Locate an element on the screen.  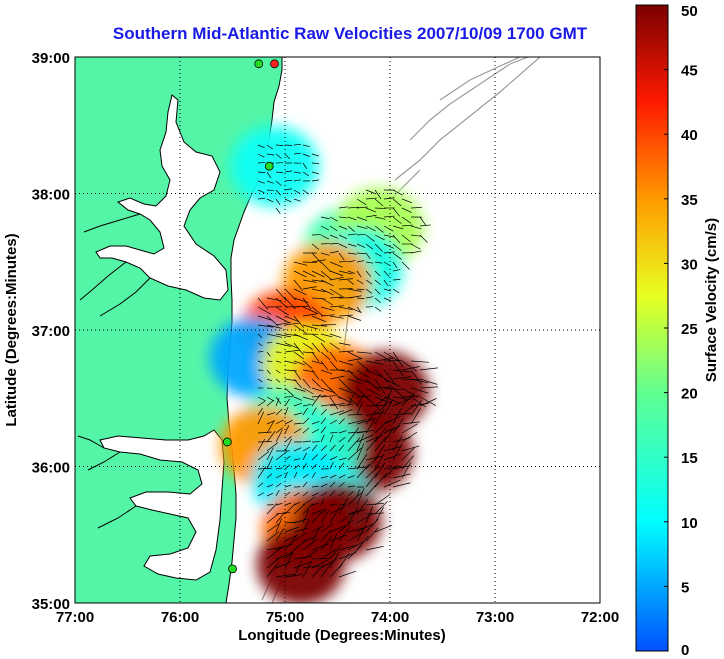
x-tick-label: 73:00 is located at coordinates (495, 617).